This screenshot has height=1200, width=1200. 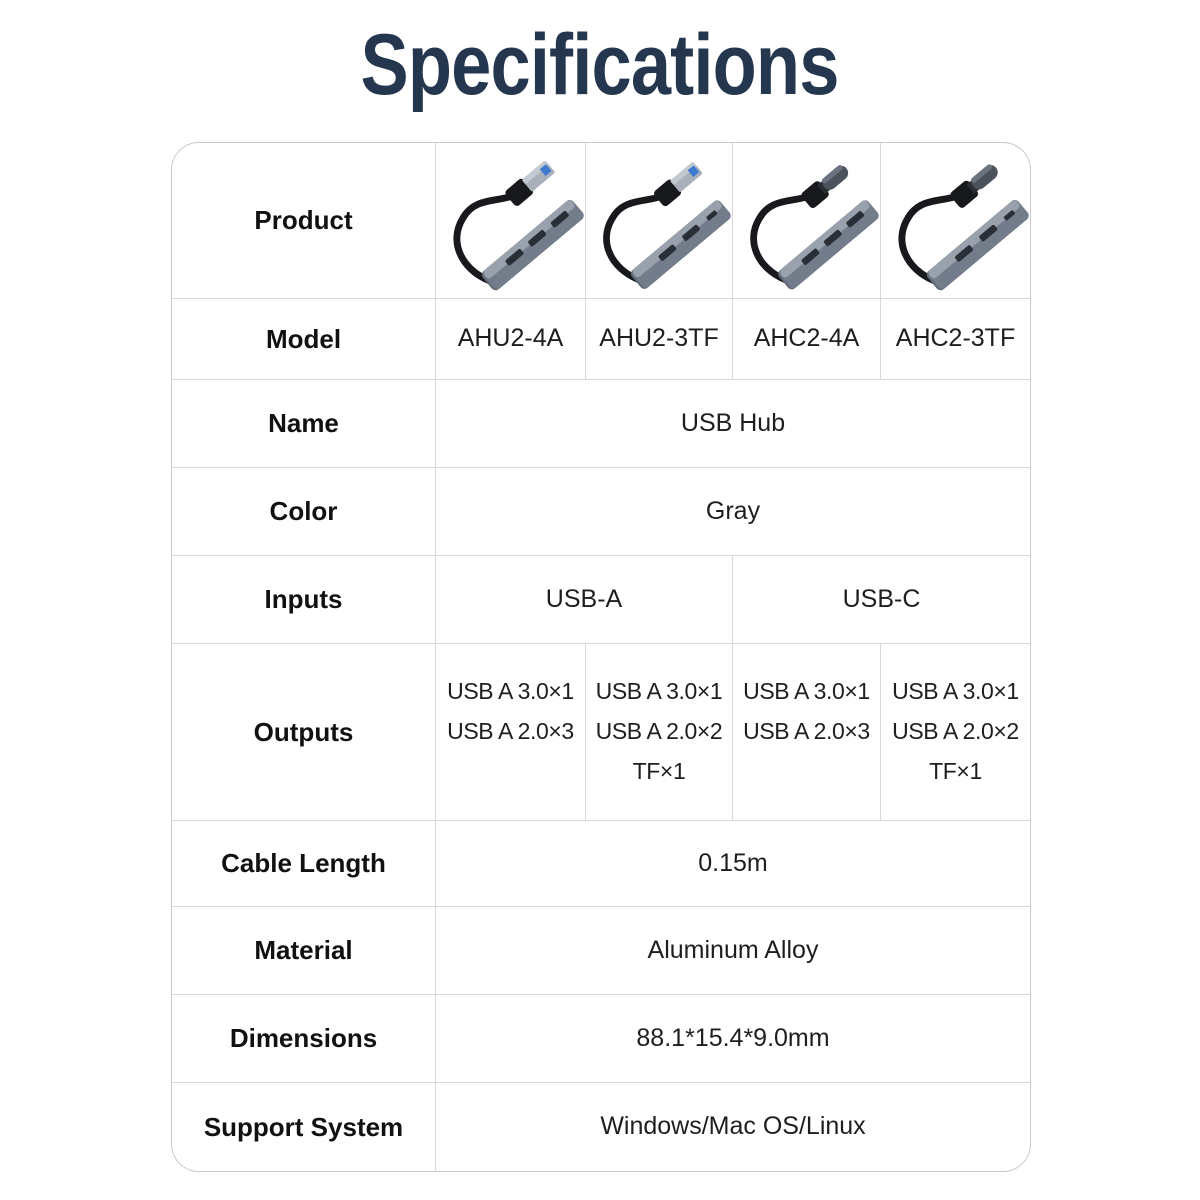 What do you see at coordinates (732, 1126) in the screenshot?
I see `support-system-value: Windows/Mac OS/Linux` at bounding box center [732, 1126].